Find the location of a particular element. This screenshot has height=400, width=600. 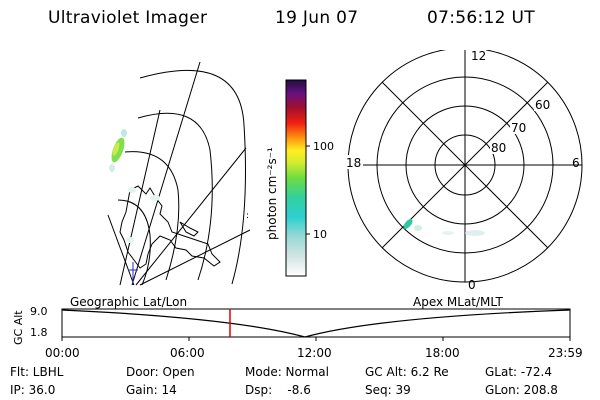

glon-info: GLon: 208.8 is located at coordinates (521, 390).